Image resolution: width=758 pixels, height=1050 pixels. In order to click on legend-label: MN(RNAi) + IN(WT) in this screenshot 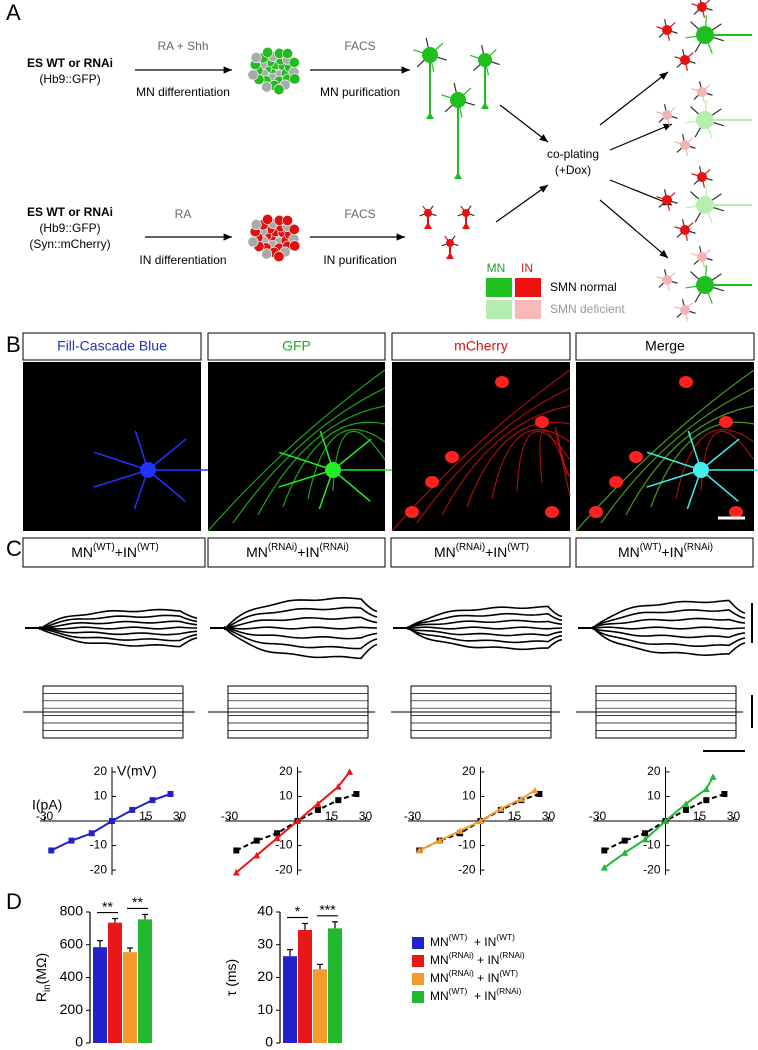, I will do `click(474, 976)`.